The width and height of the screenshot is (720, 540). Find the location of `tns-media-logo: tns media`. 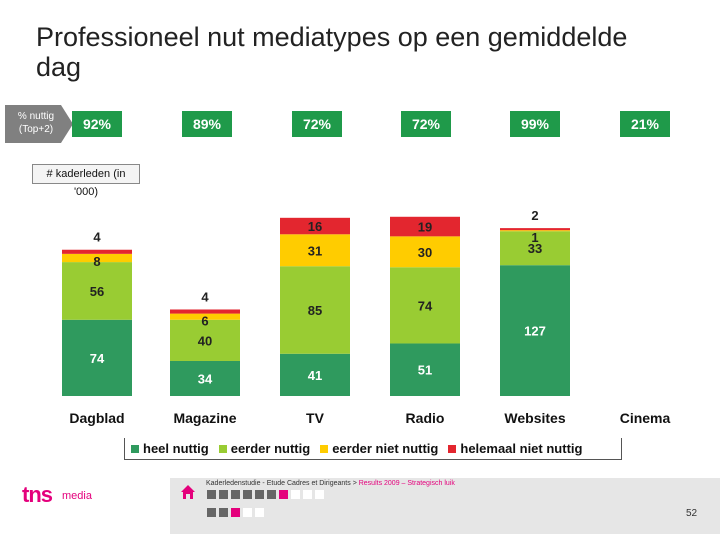

tns-media-logo: tns media is located at coordinates (51, 498).